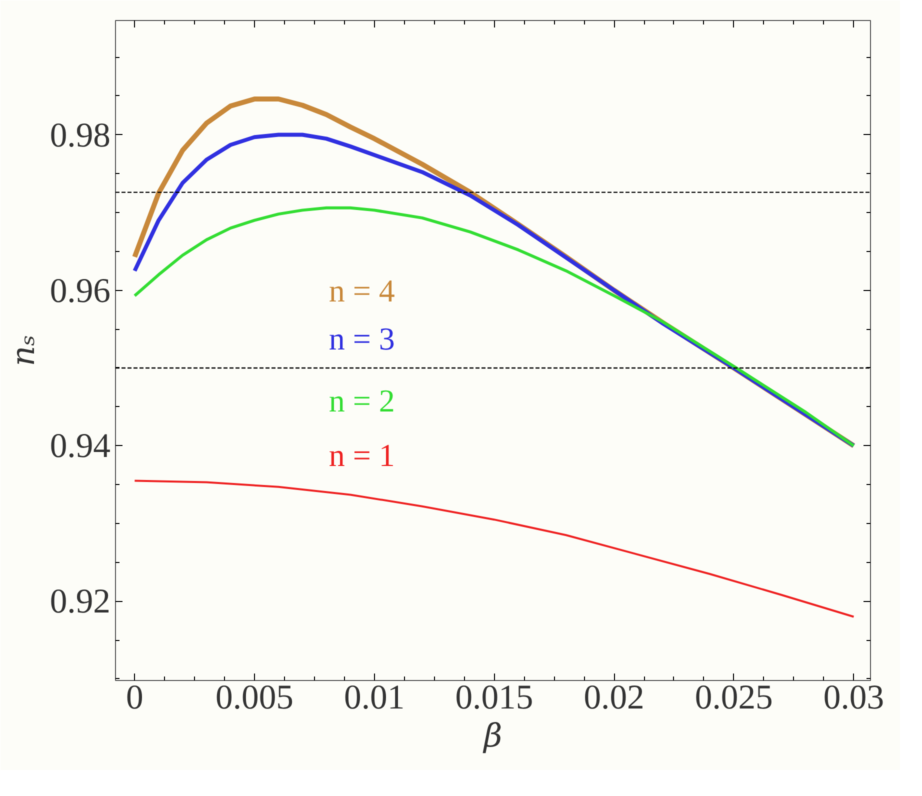  What do you see at coordinates (361, 290) in the screenshot?
I see `text: n = 4` at bounding box center [361, 290].